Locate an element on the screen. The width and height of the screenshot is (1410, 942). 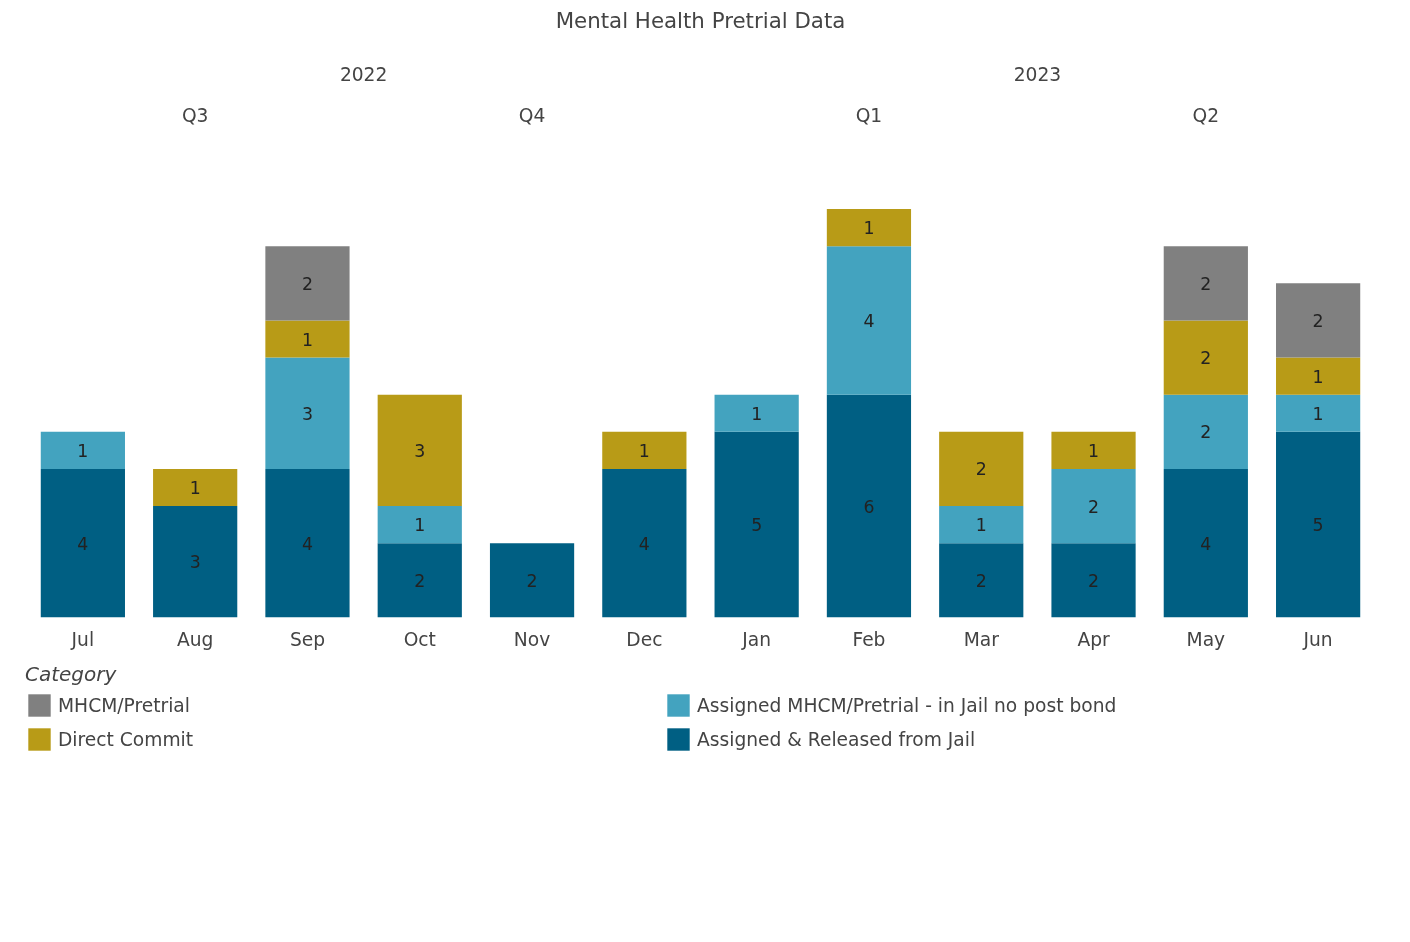
text: Q3 is located at coordinates (195, 115).